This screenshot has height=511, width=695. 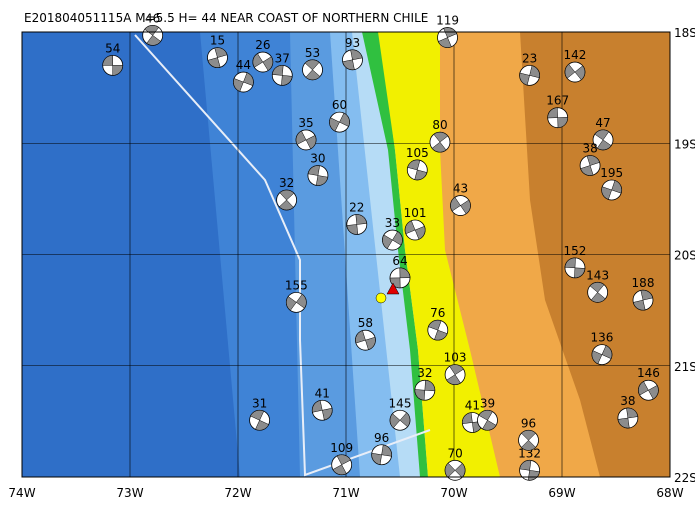 I want to click on event-label: 145, so click(x=400, y=403).